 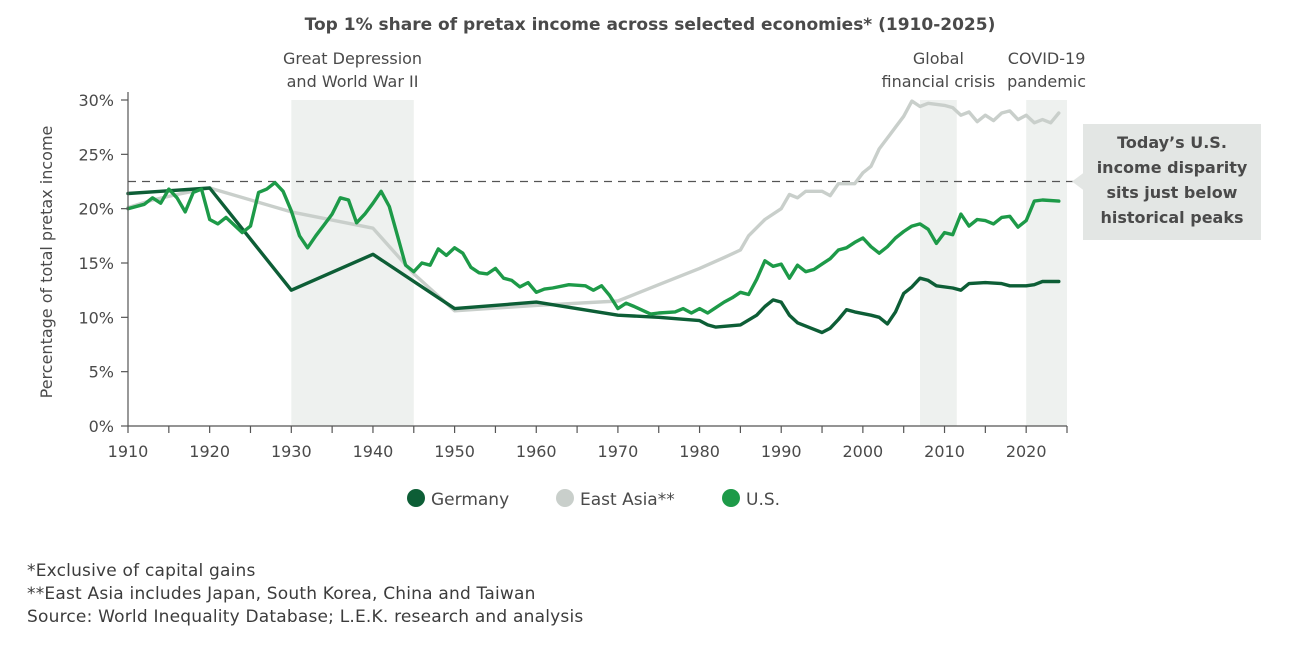 What do you see at coordinates (46, 262) in the screenshot?
I see `y-axis-label: Percentage of total pretax income` at bounding box center [46, 262].